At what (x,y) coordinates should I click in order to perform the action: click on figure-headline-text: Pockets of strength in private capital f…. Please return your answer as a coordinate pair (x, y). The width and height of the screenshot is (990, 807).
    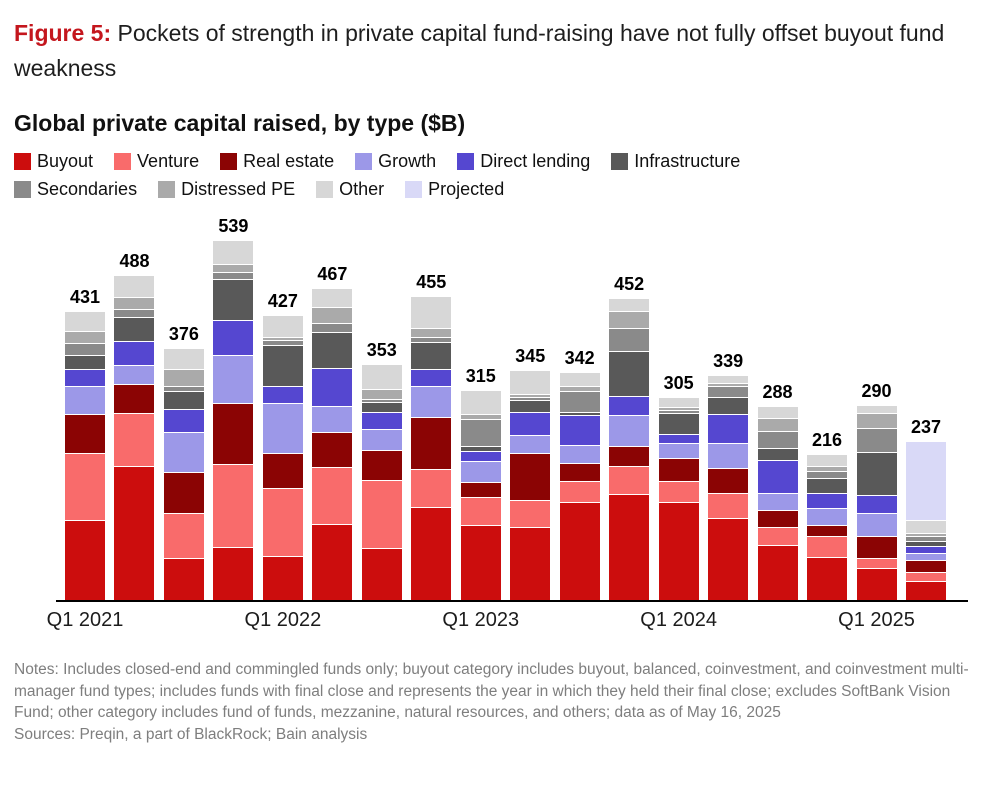
    Looking at the image, I should click on (479, 50).